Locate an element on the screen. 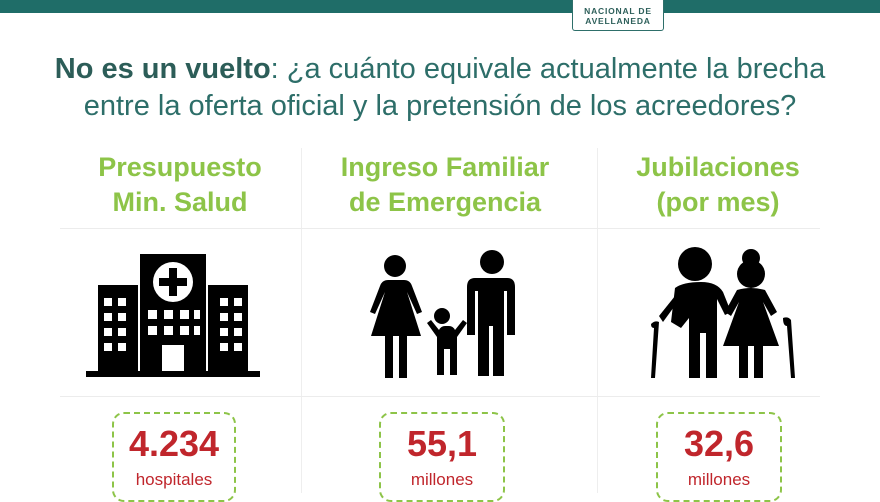 The image size is (880, 502). title-line: Ingreso Familiar is located at coordinates (445, 167).